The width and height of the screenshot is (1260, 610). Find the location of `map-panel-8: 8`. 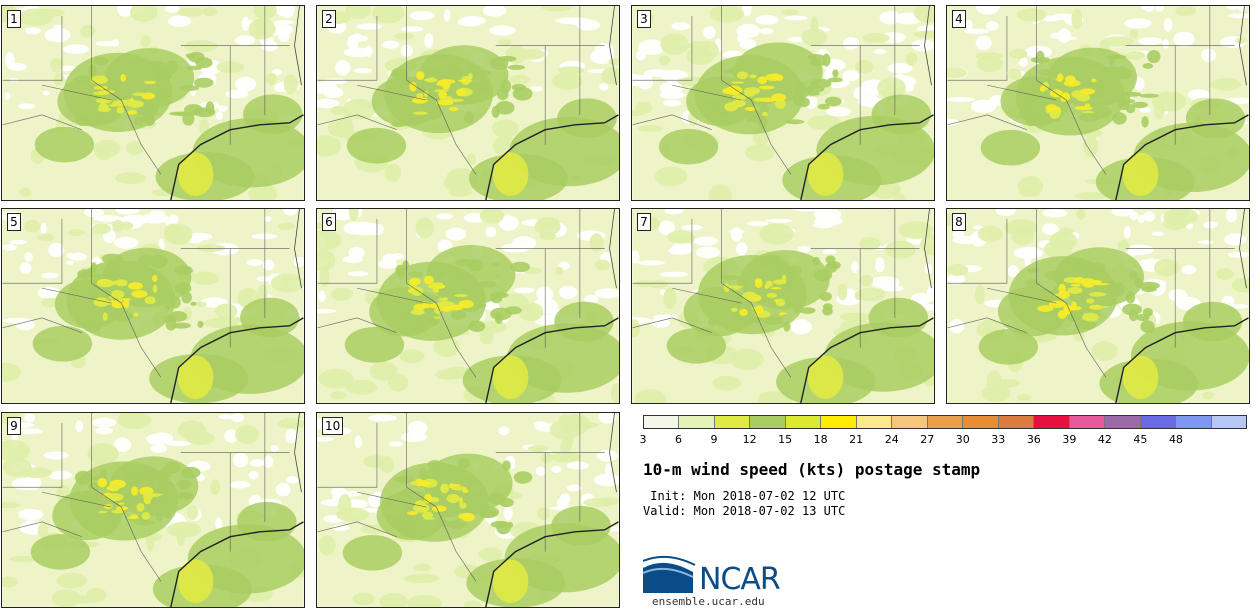

map-panel-8: 8 is located at coordinates (1098, 306).